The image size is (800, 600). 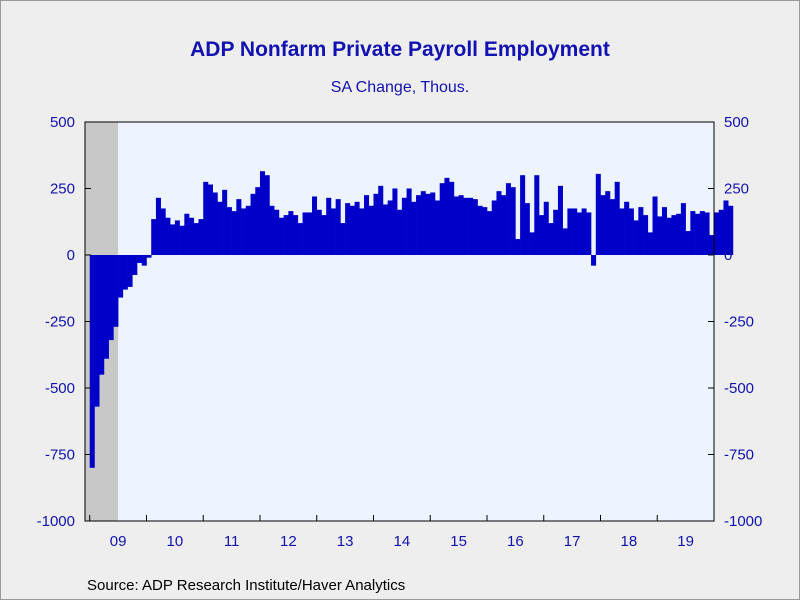 I want to click on x-tick-label: 09, so click(x=118, y=541).